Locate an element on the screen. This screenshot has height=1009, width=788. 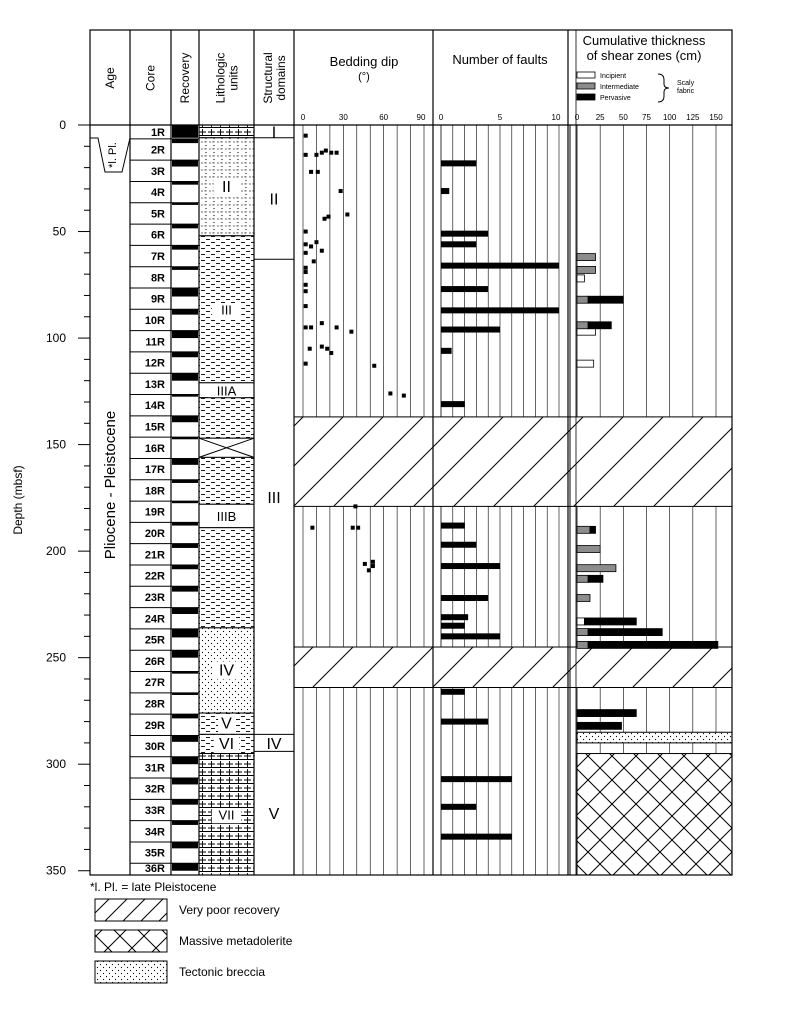
footnote: *l. Pl. = late Pleistocene is located at coordinates (153, 887).